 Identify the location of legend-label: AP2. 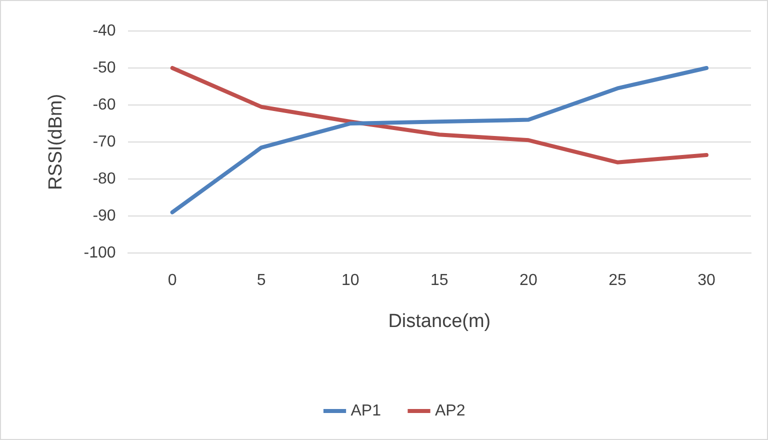
(450, 411).